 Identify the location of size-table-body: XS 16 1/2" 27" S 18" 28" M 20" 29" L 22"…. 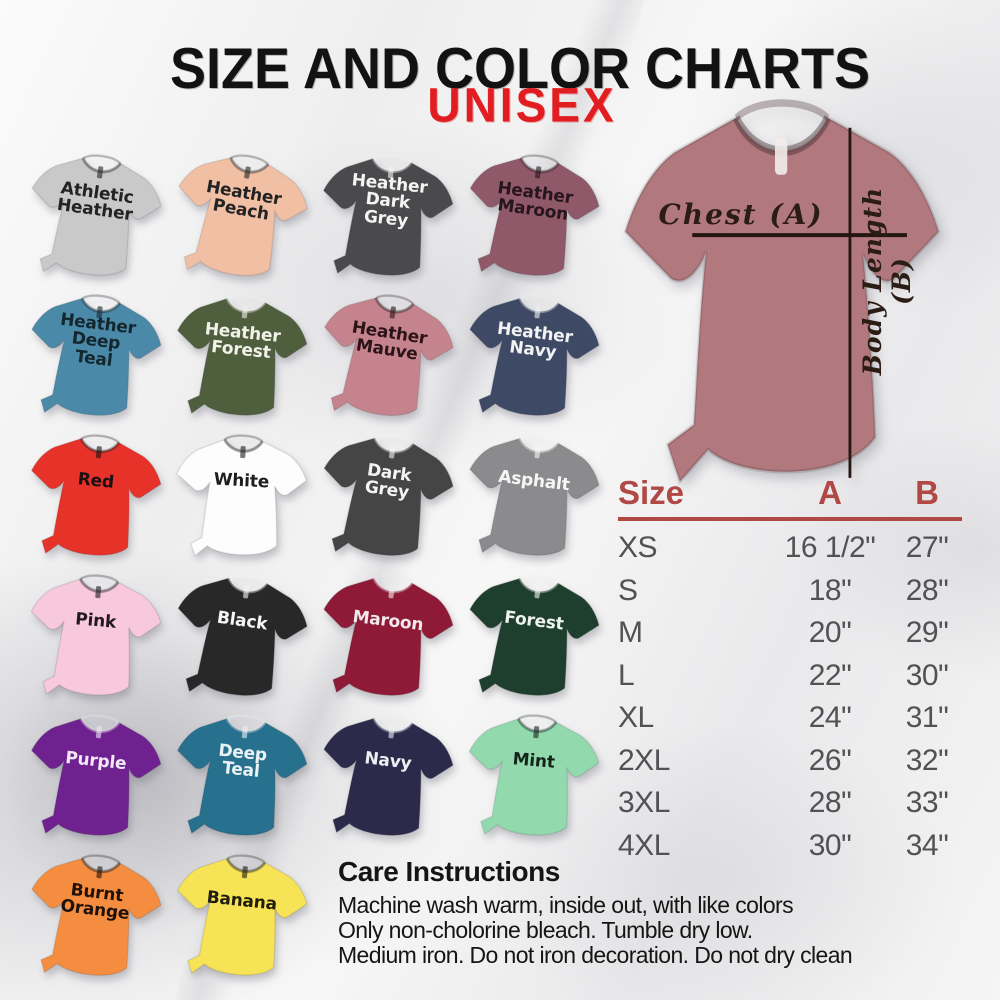
(790, 694).